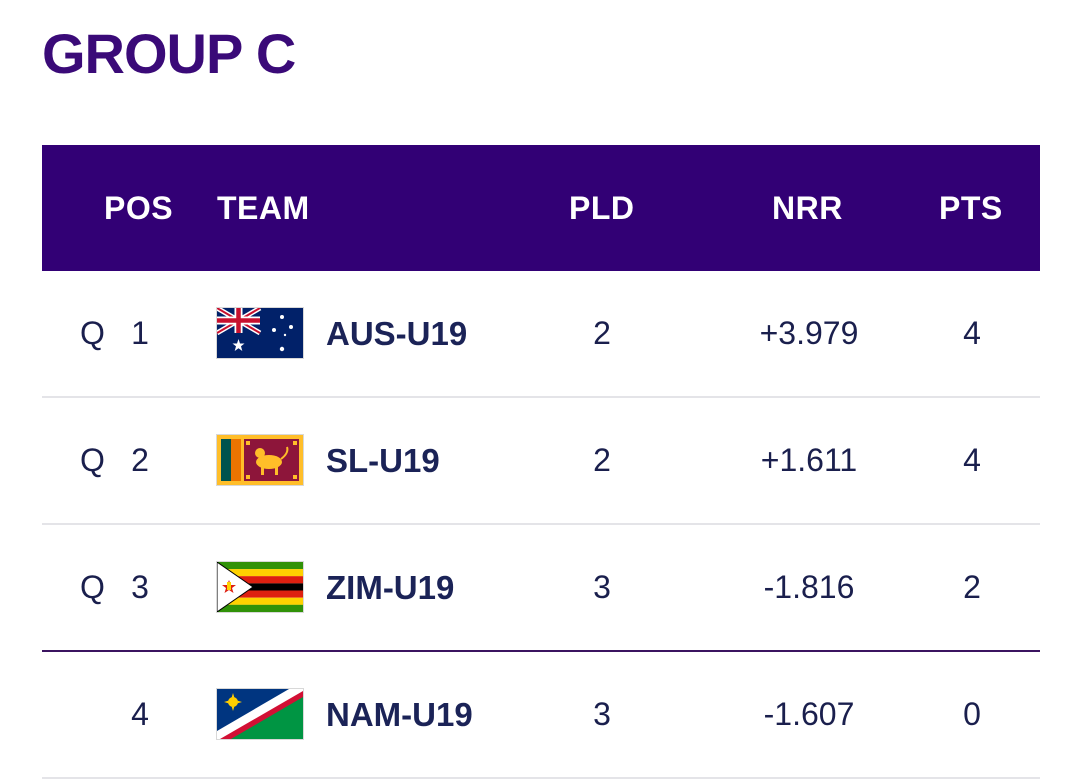 The image size is (1080, 784). What do you see at coordinates (541, 588) in the screenshot?
I see `table-row: Q 3 ZIM-U19 3 -1.816 2` at bounding box center [541, 588].